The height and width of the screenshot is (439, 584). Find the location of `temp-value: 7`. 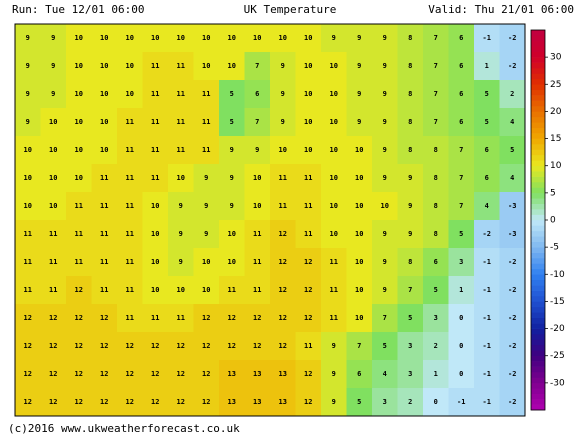

temp-value: 7 is located at coordinates (385, 318).